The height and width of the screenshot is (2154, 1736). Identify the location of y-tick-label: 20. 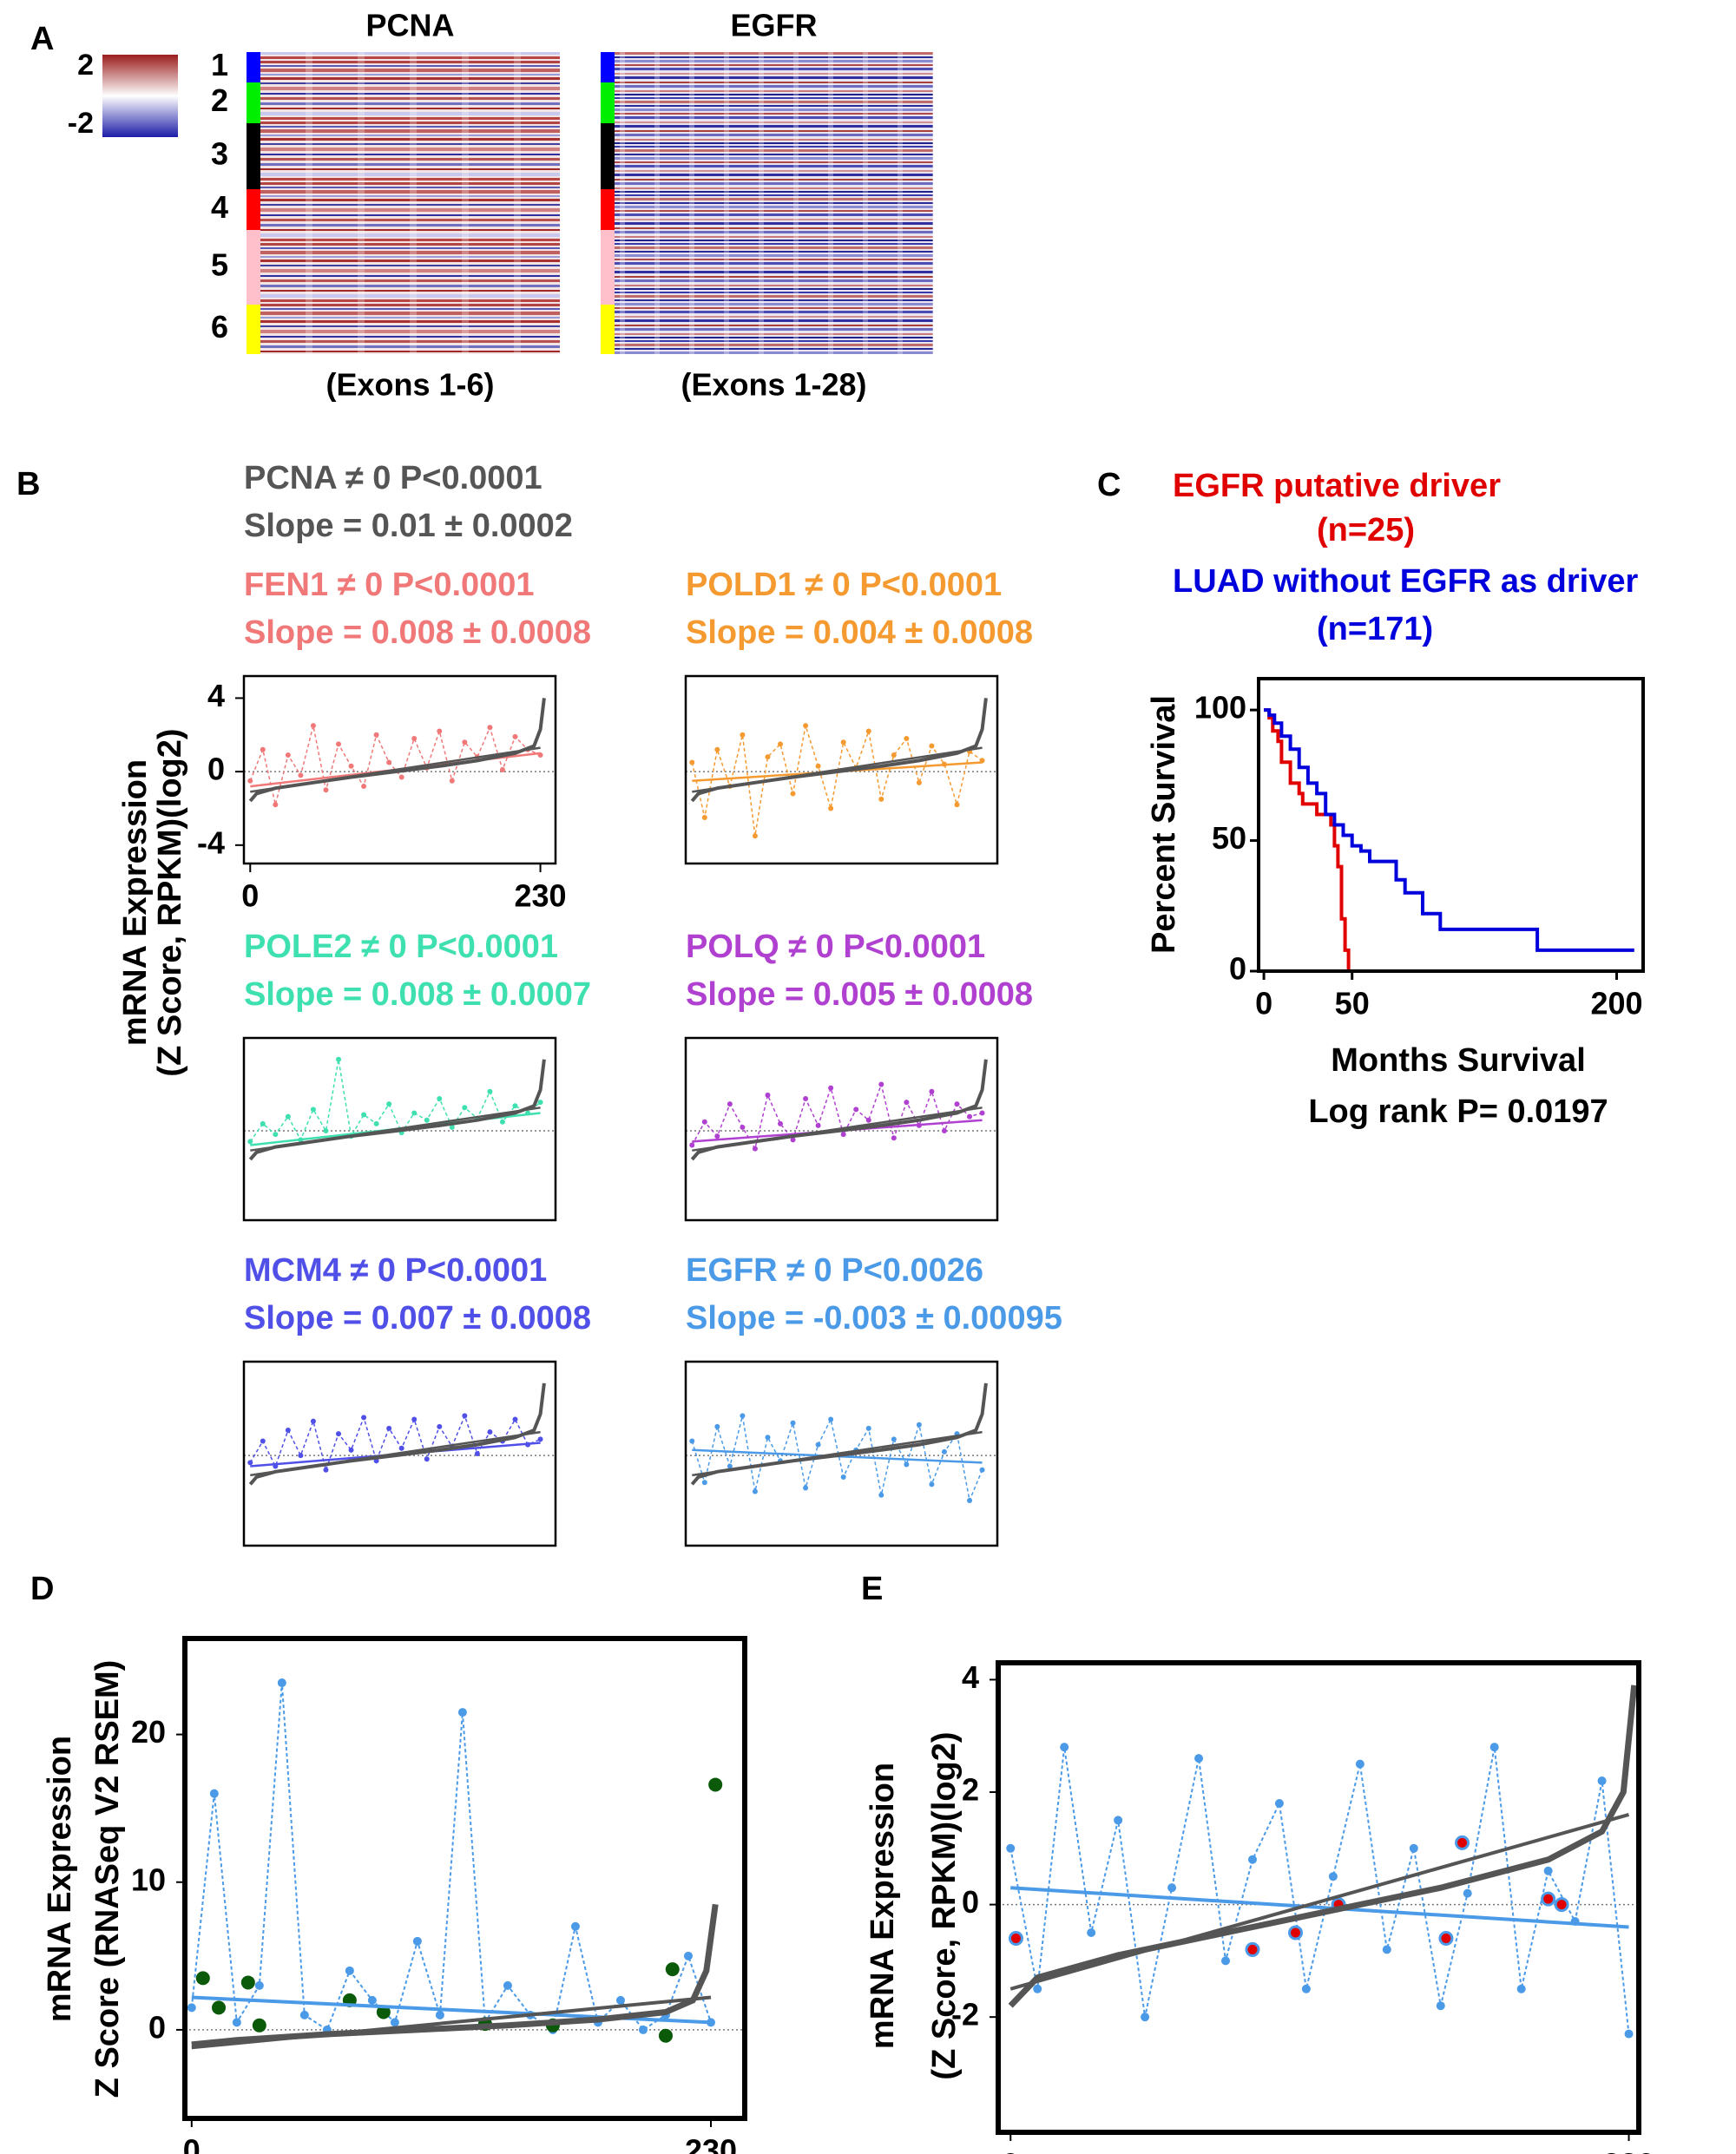
(148, 1732).